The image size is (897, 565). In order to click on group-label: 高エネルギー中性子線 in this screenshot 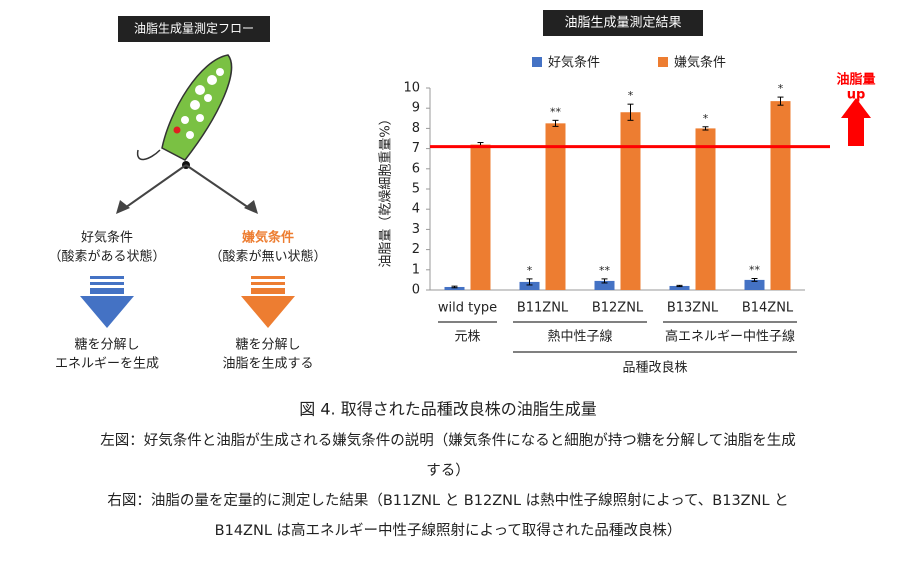, I will do `click(730, 337)`.